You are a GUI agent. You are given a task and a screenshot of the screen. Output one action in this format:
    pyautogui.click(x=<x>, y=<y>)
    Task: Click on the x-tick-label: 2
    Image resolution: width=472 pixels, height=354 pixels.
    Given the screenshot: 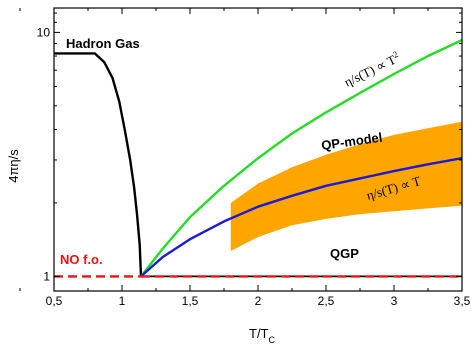 What is the action you would take?
    pyautogui.click(x=258, y=301)
    